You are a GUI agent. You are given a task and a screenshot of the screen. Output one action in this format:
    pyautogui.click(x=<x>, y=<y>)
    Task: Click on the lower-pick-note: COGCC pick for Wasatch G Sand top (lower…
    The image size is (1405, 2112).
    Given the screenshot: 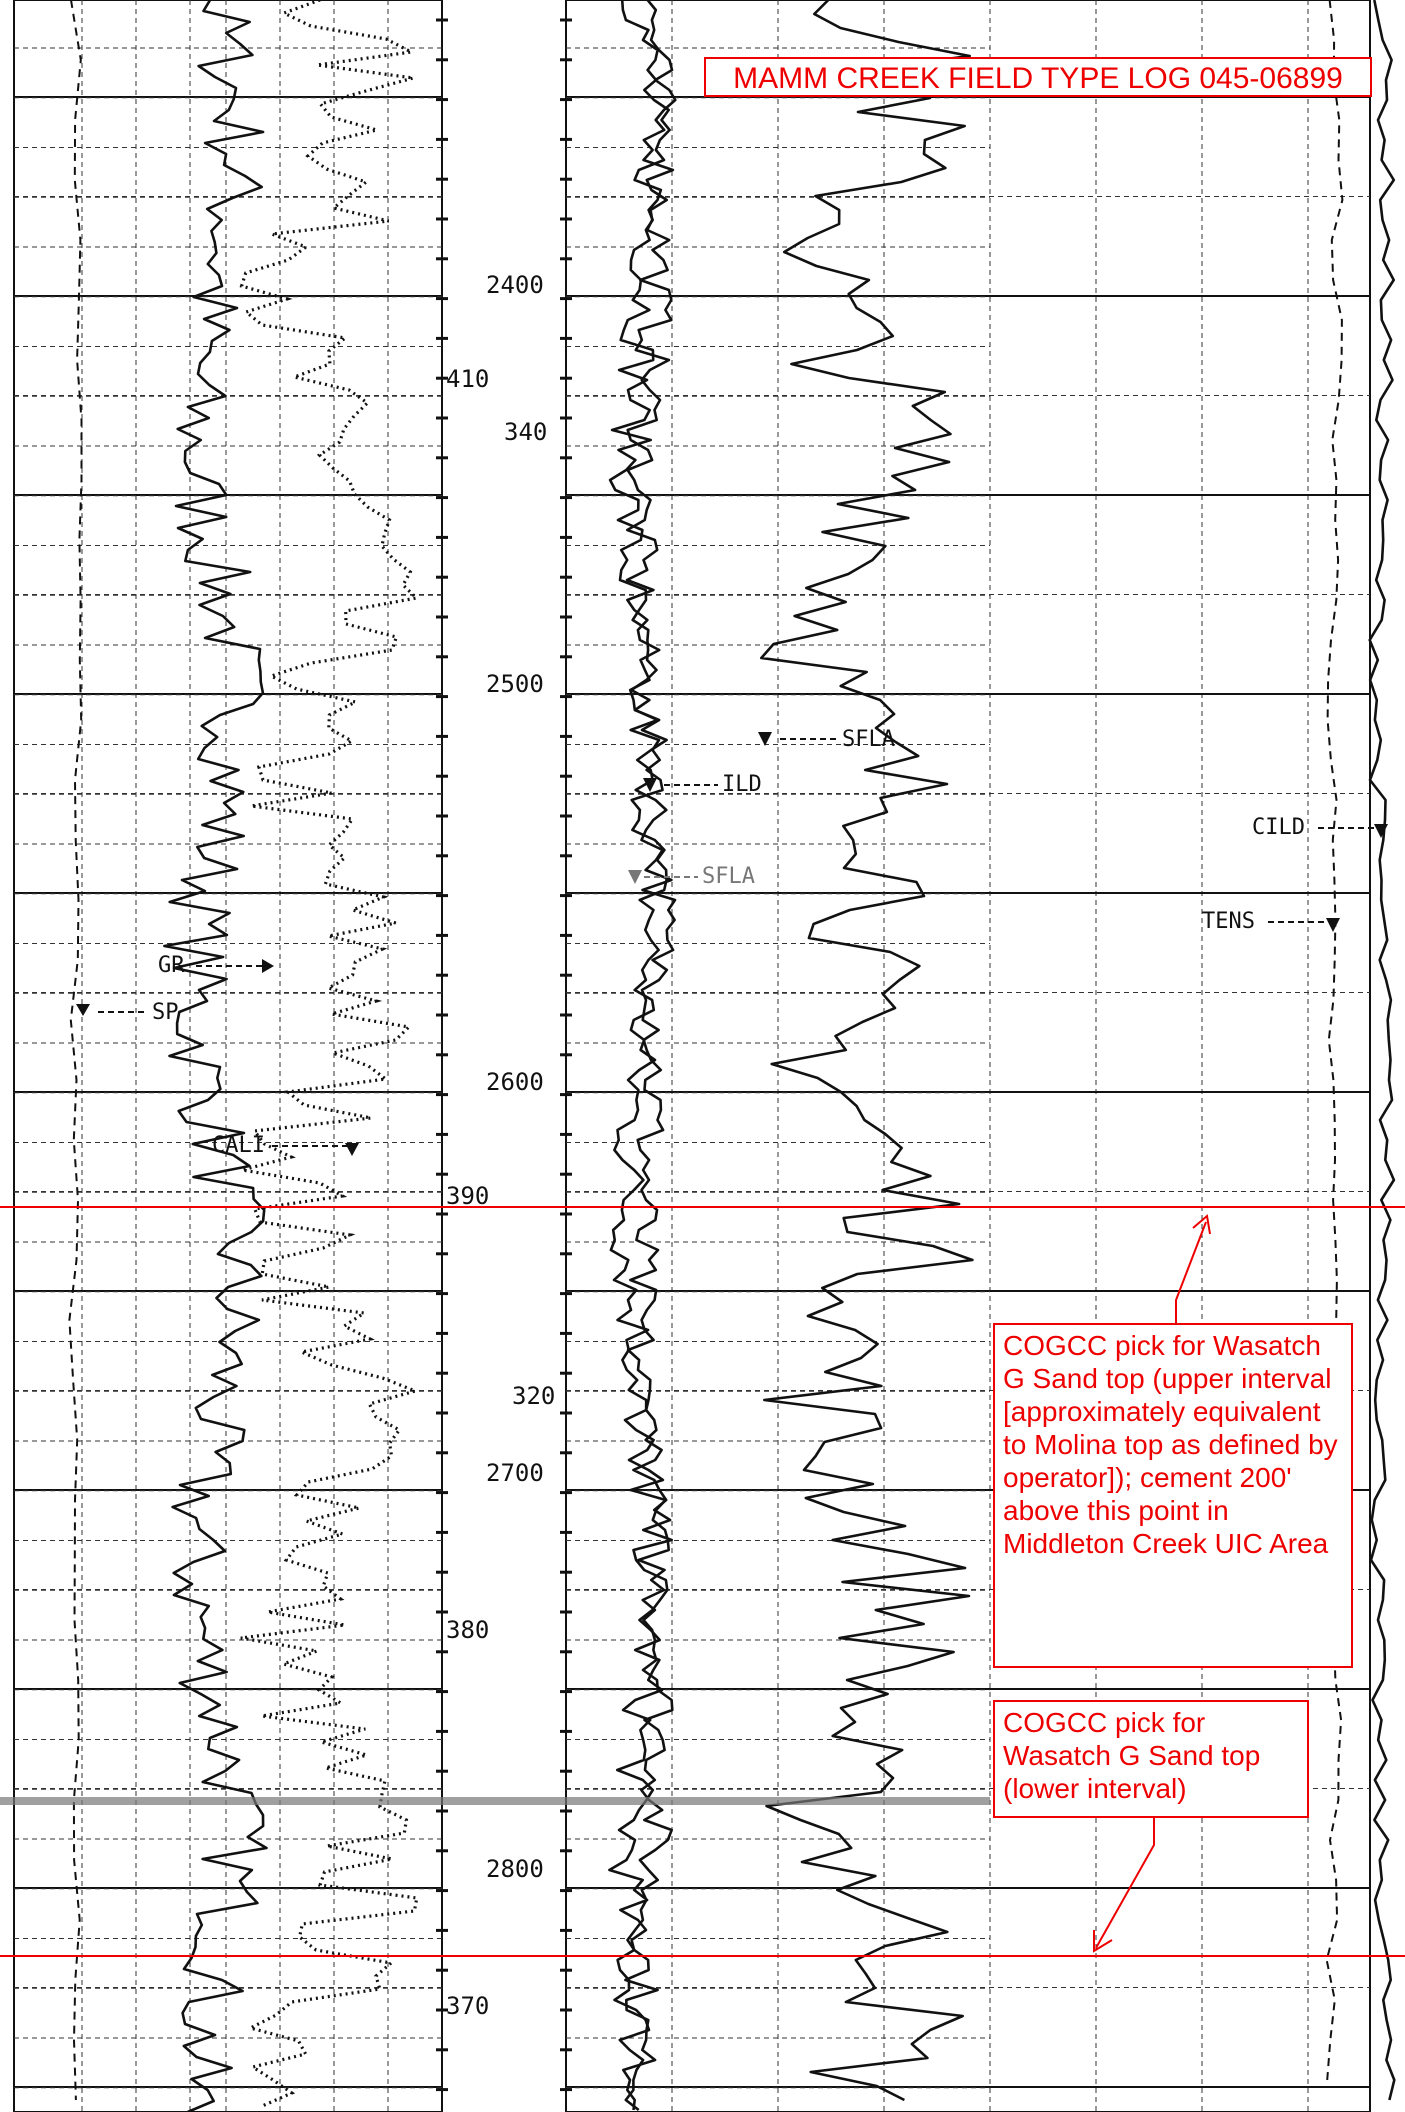 What is the action you would take?
    pyautogui.click(x=1151, y=1759)
    